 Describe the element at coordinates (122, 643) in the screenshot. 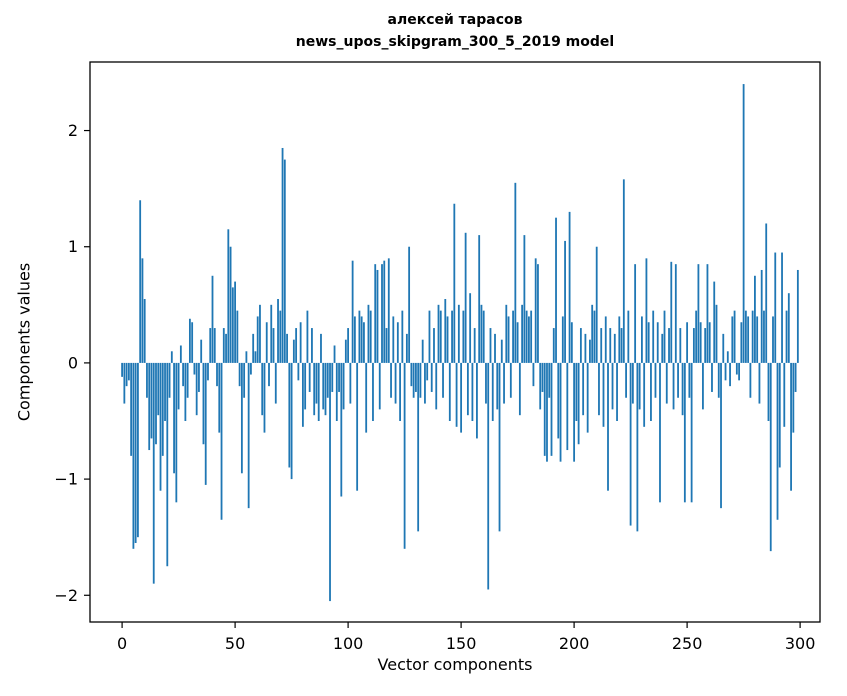

I see `x-tick-label: 0` at that location.